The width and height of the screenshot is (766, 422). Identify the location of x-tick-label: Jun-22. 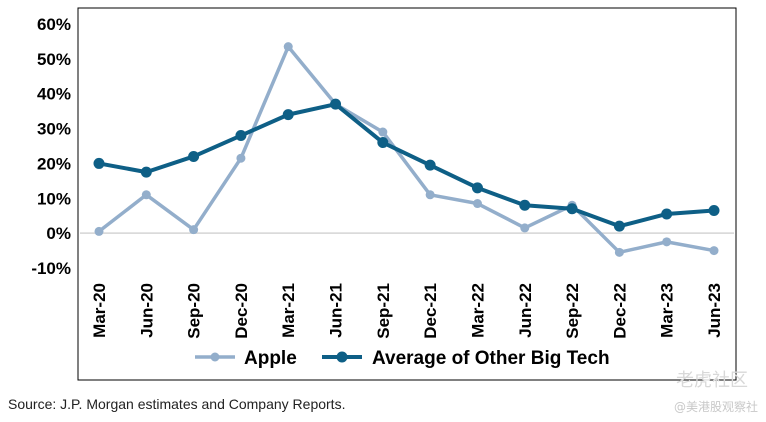
(525, 310).